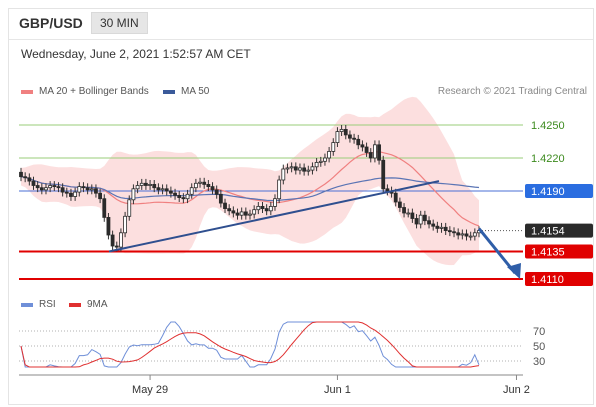 The height and width of the screenshot is (407, 596). I want to click on timeframe-button: 30 MIN, so click(119, 23).